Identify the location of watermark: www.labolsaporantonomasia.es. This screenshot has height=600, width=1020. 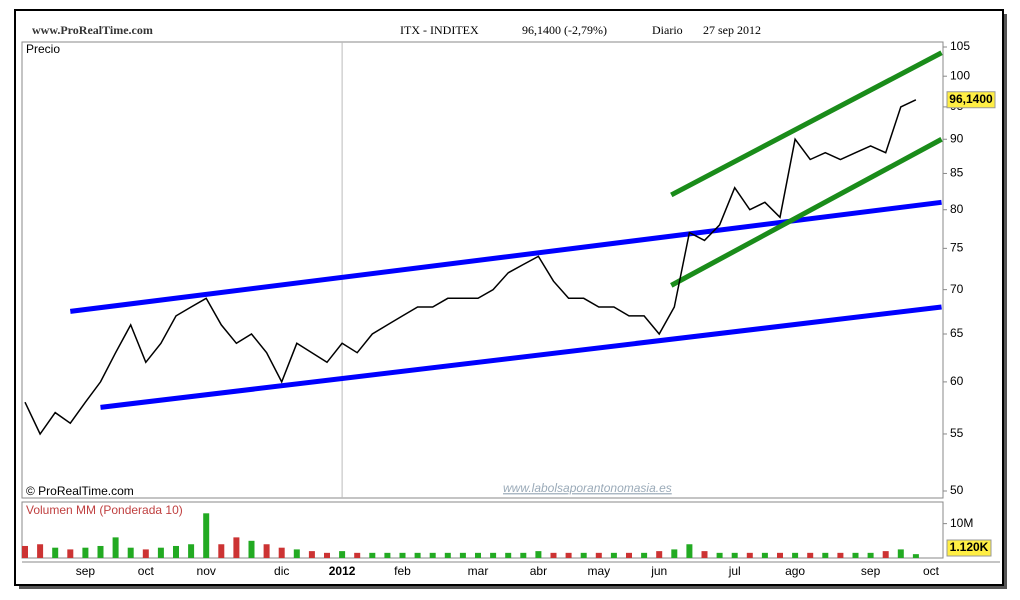
(587, 488).